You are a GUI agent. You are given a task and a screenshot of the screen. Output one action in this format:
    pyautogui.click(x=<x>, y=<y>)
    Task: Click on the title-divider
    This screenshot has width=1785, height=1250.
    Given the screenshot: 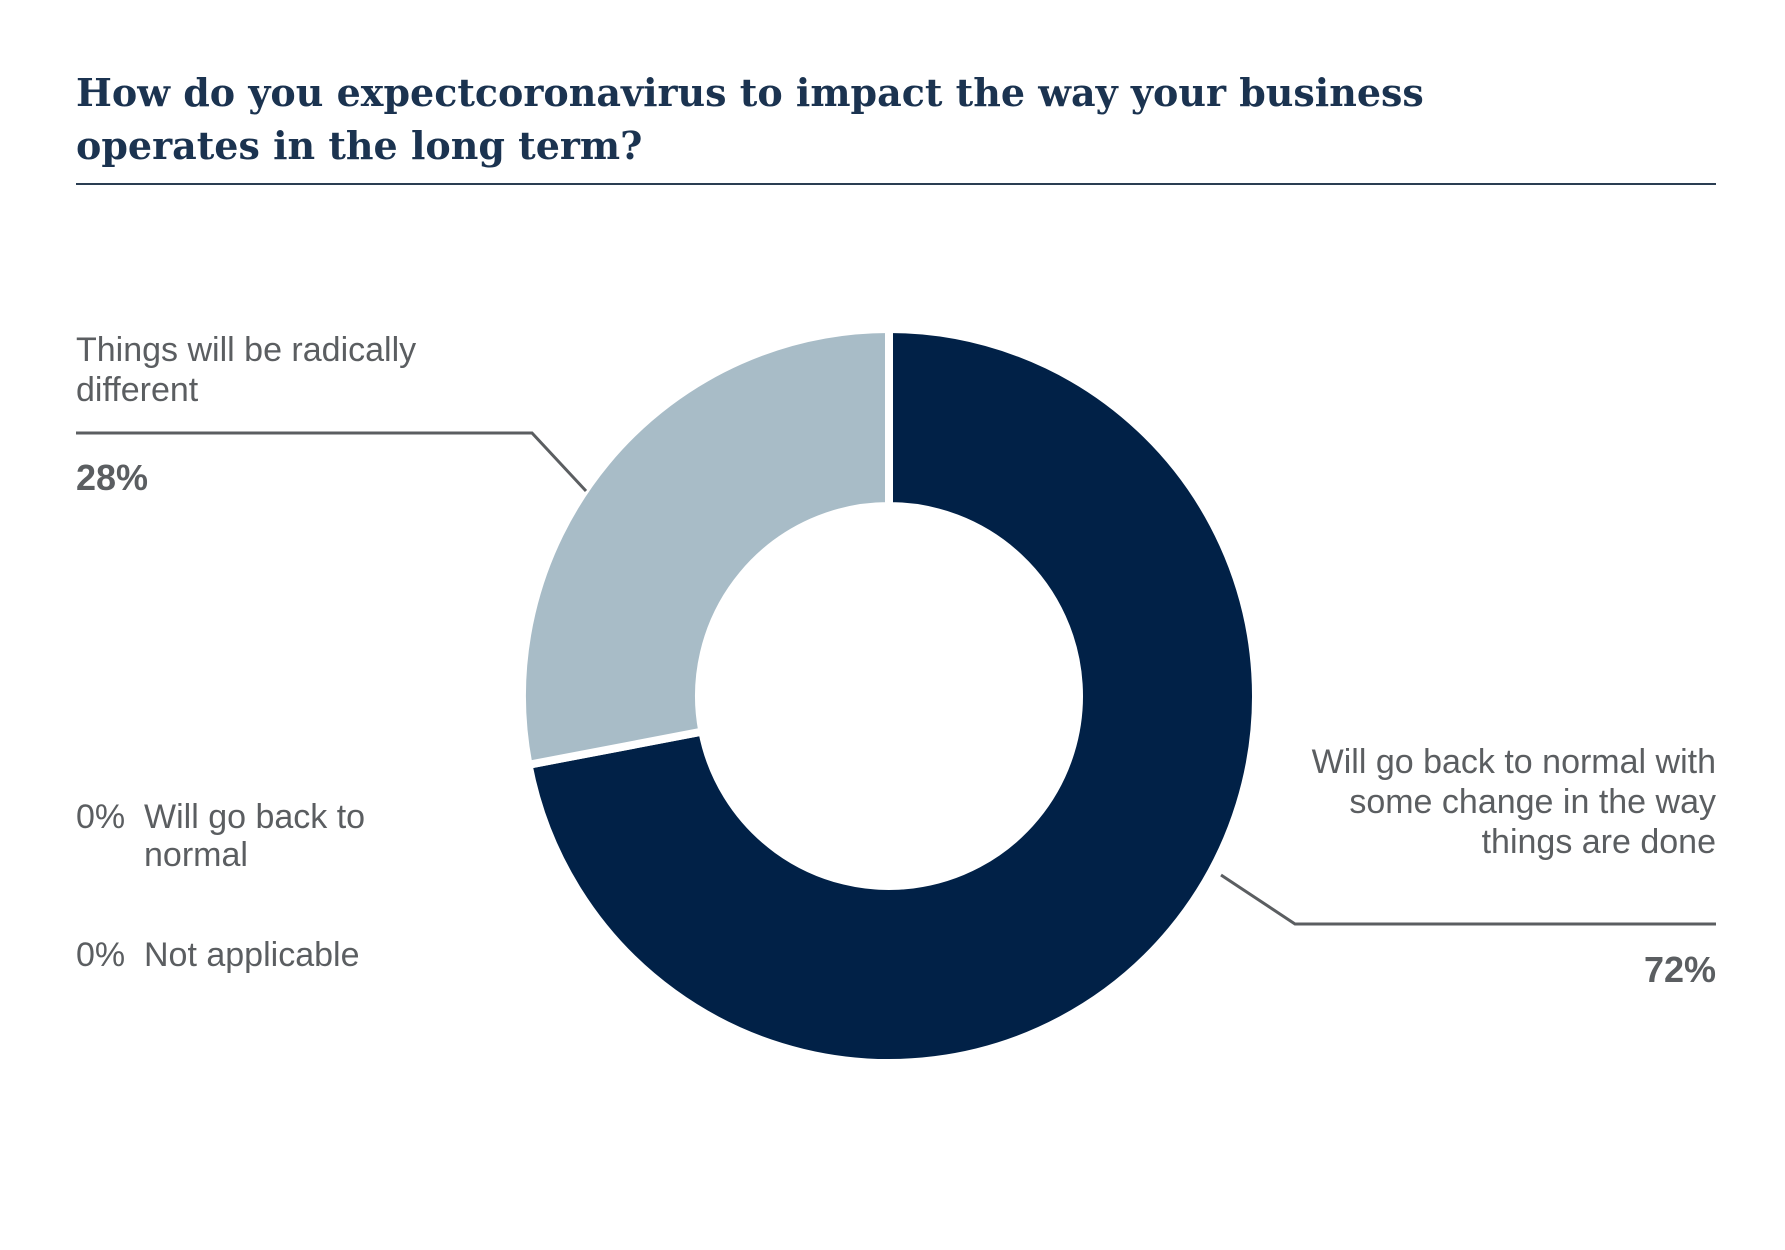 What is the action you would take?
    pyautogui.click(x=896, y=184)
    